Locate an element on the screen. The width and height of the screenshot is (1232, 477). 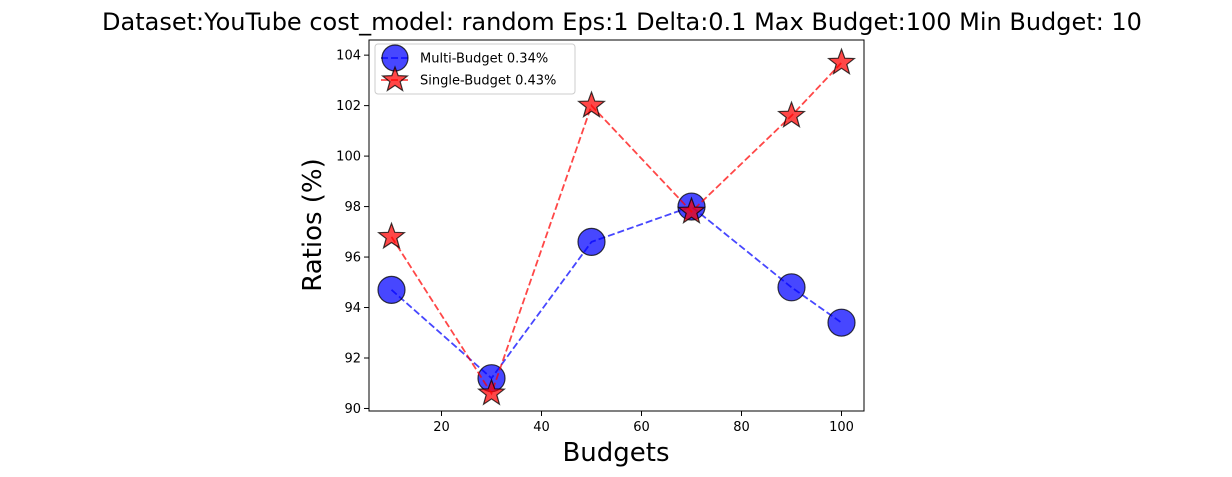
y-tick-label: 90 is located at coordinates (352, 409).